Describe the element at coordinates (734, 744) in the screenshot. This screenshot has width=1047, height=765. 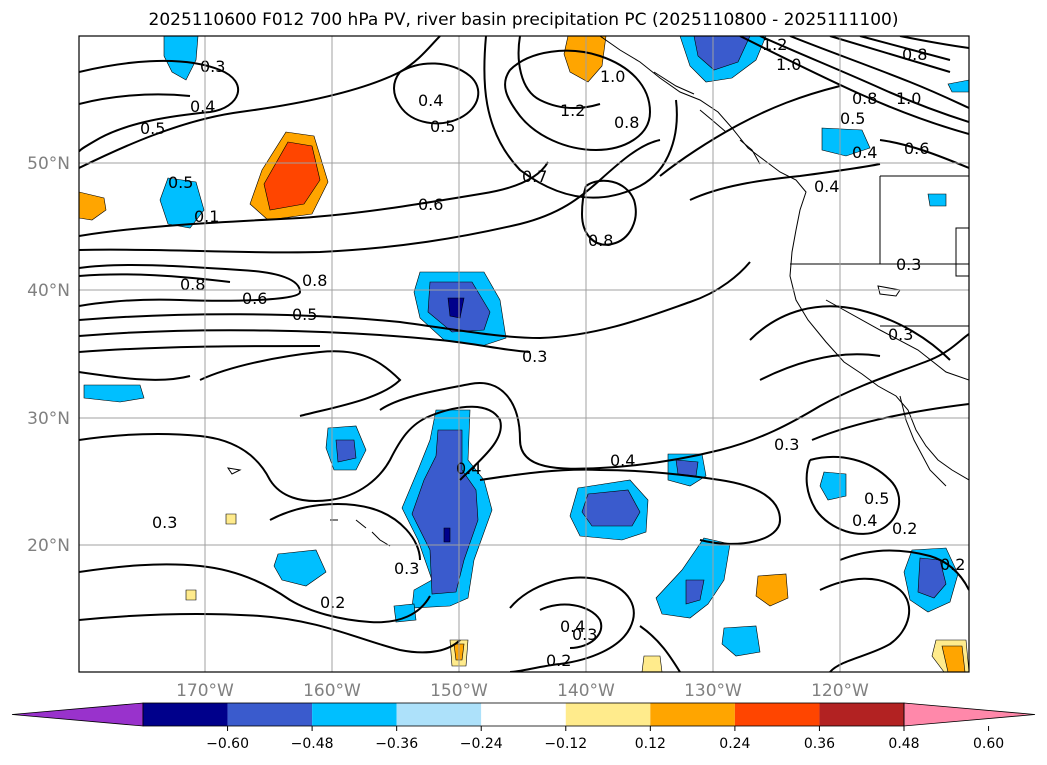
I see `colorbar-tick-label: 0.24` at that location.